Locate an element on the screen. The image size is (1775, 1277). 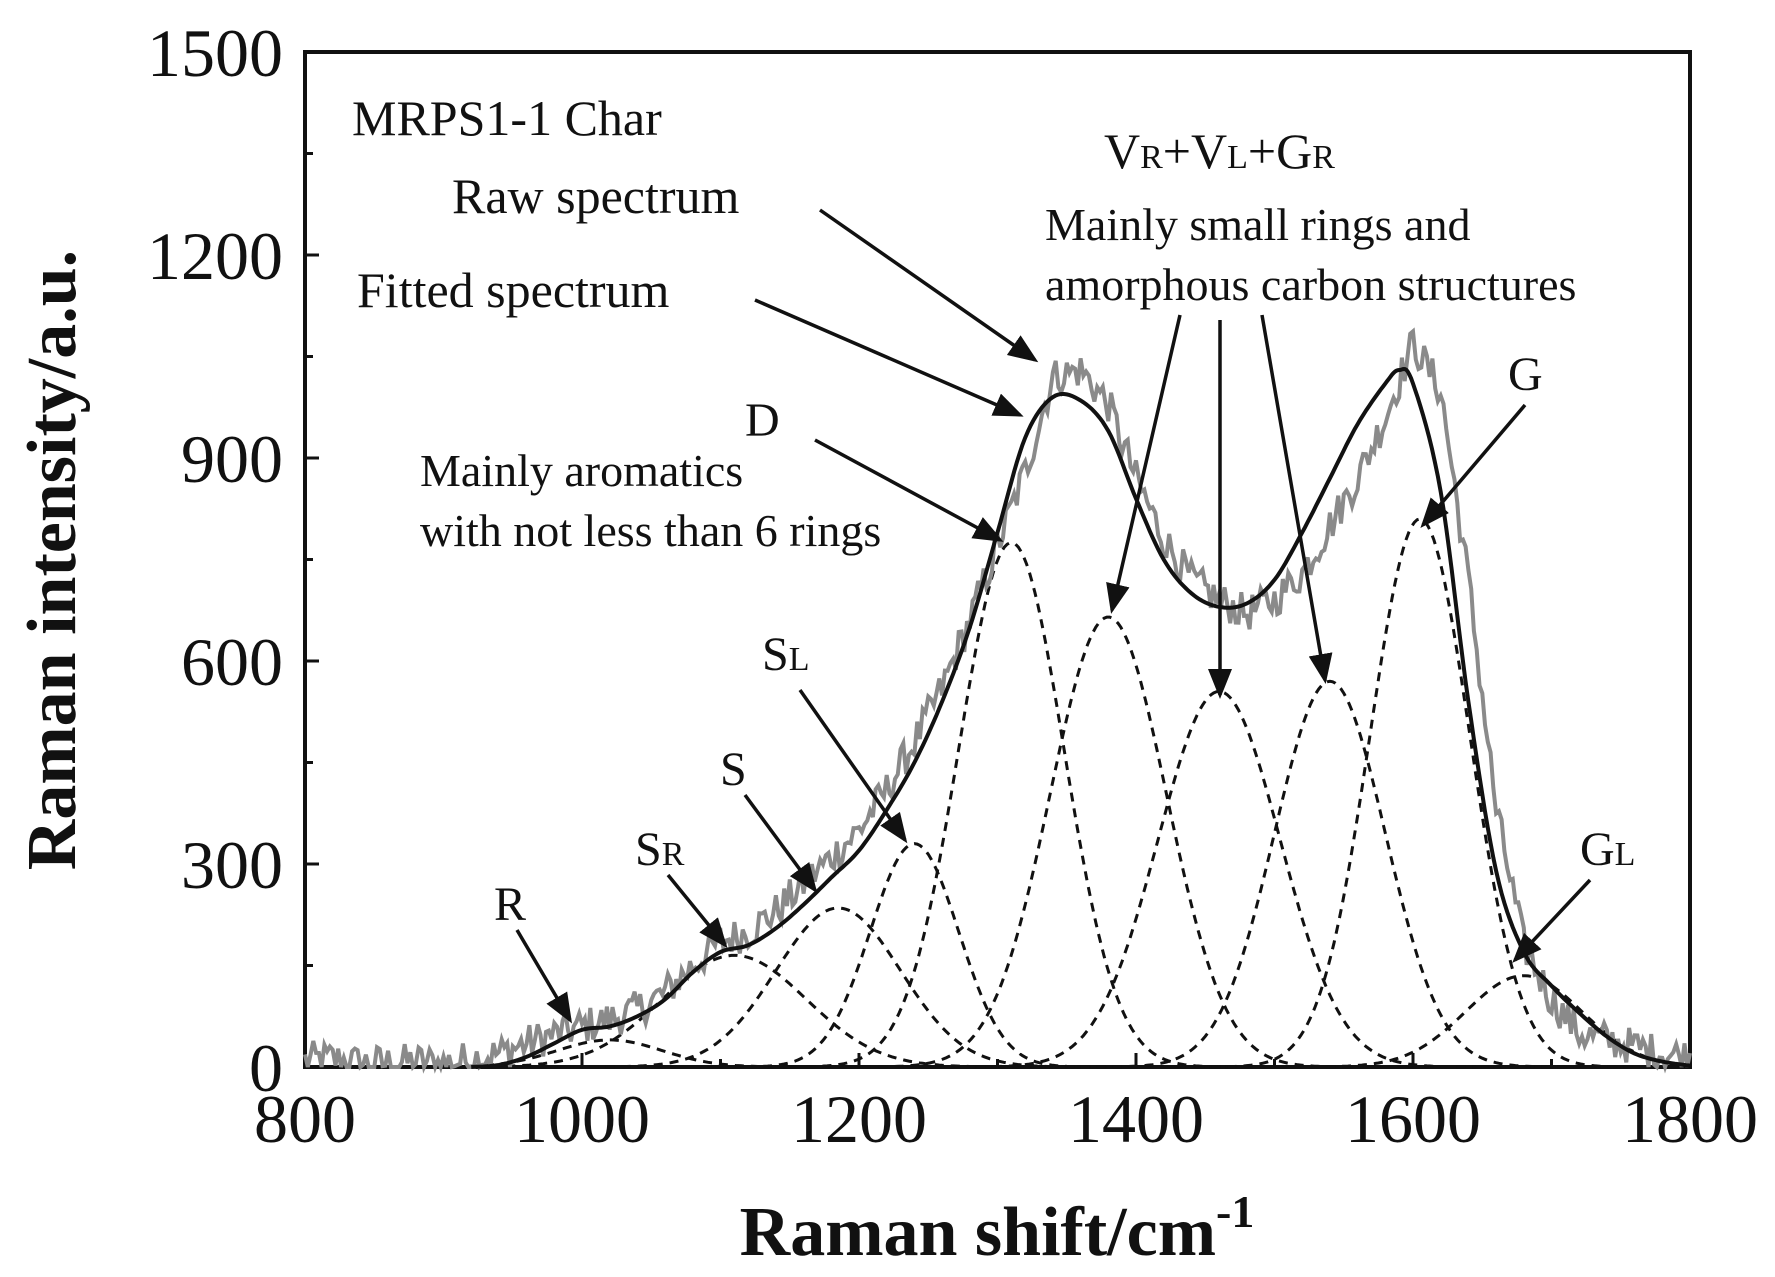
sr-band-label: SR is located at coordinates (660, 849).